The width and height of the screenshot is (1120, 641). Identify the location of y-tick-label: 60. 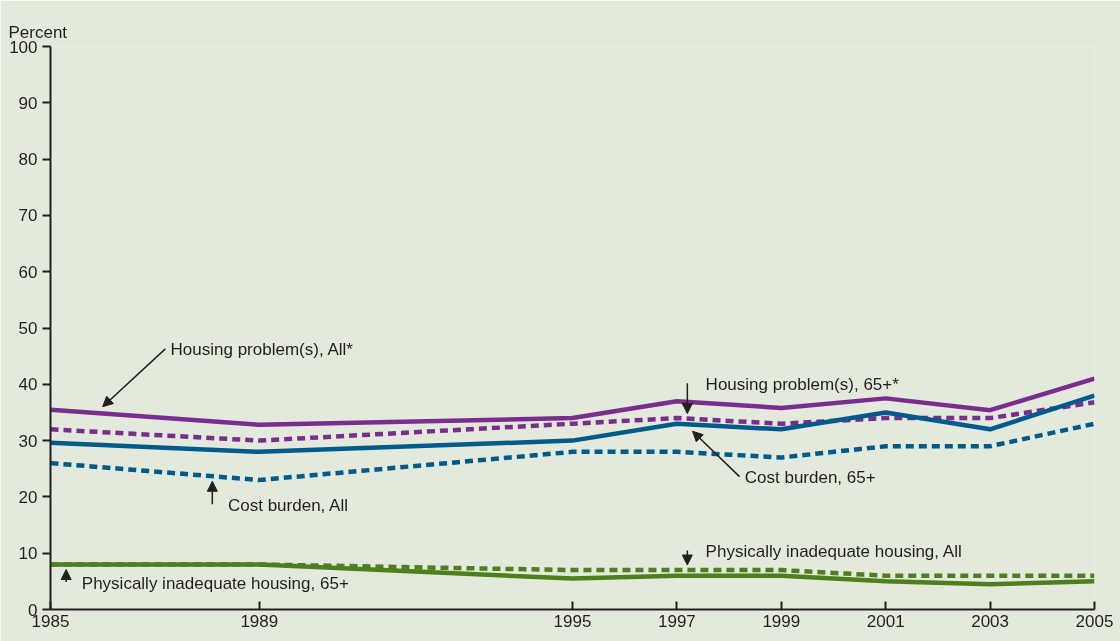
(28, 272).